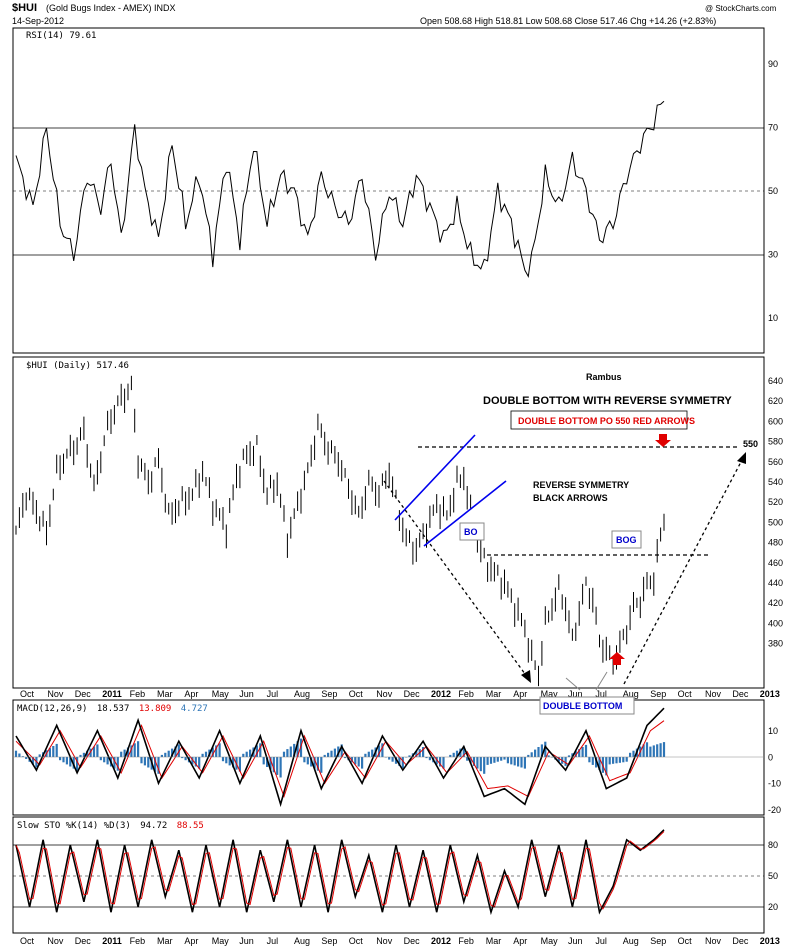 The height and width of the screenshot is (950, 800). I want to click on po-box, so click(599, 420).